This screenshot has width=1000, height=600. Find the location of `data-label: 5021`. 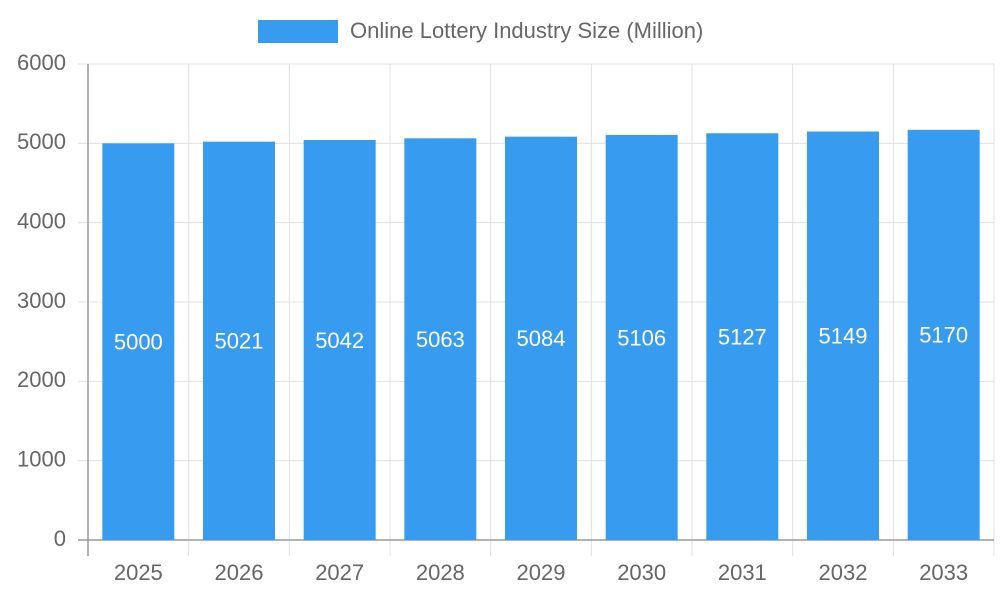

data-label: 5021 is located at coordinates (239, 341).